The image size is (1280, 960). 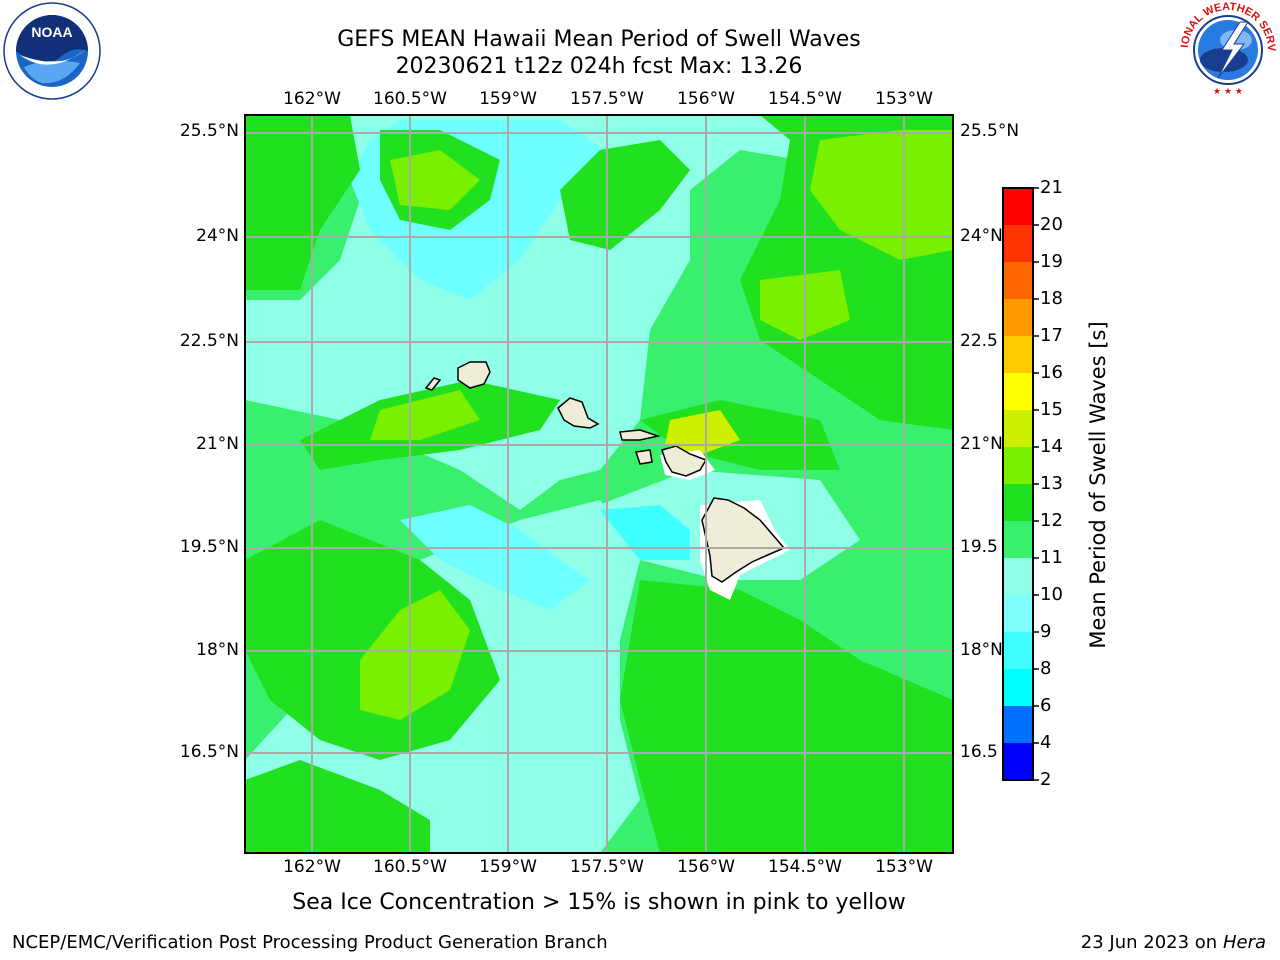 I want to click on contour-green-maui, so click(x=740, y=435).